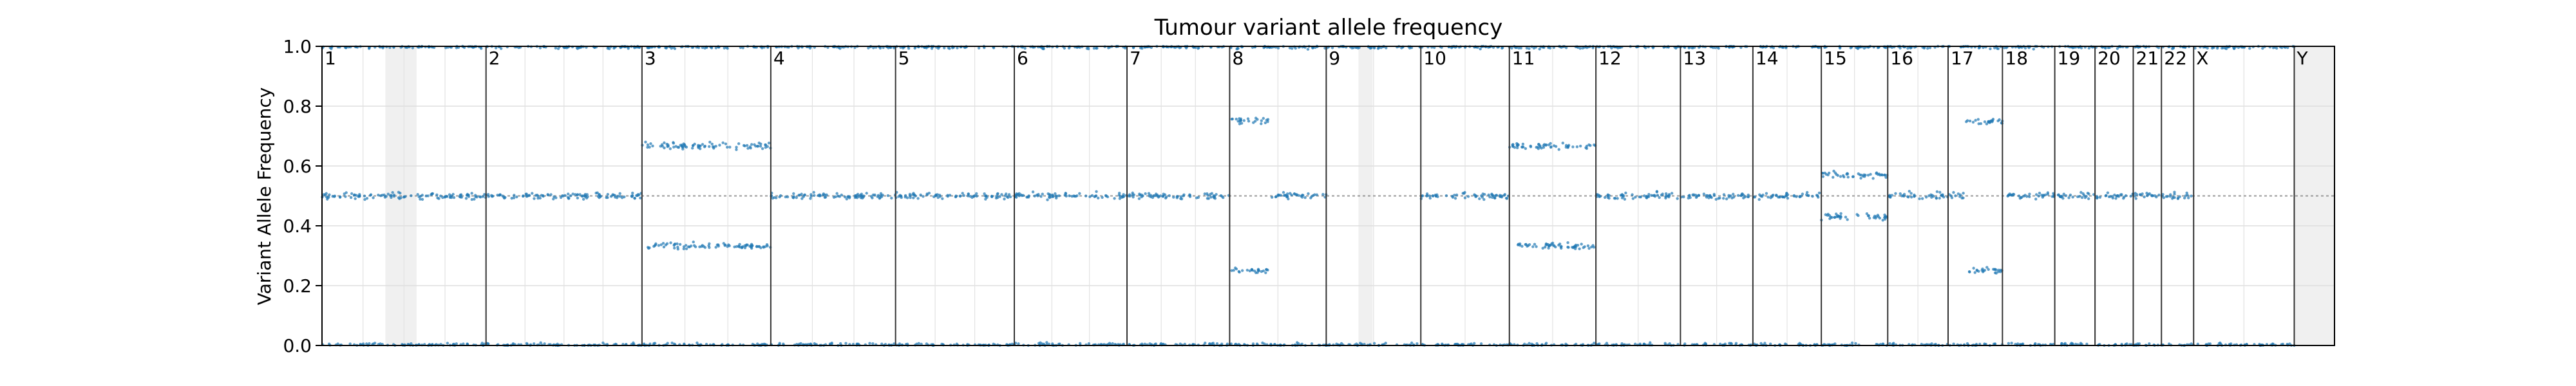 This screenshot has height=386, width=2576. I want to click on chart-title: Tumour variant allele frequency, so click(1329, 28).